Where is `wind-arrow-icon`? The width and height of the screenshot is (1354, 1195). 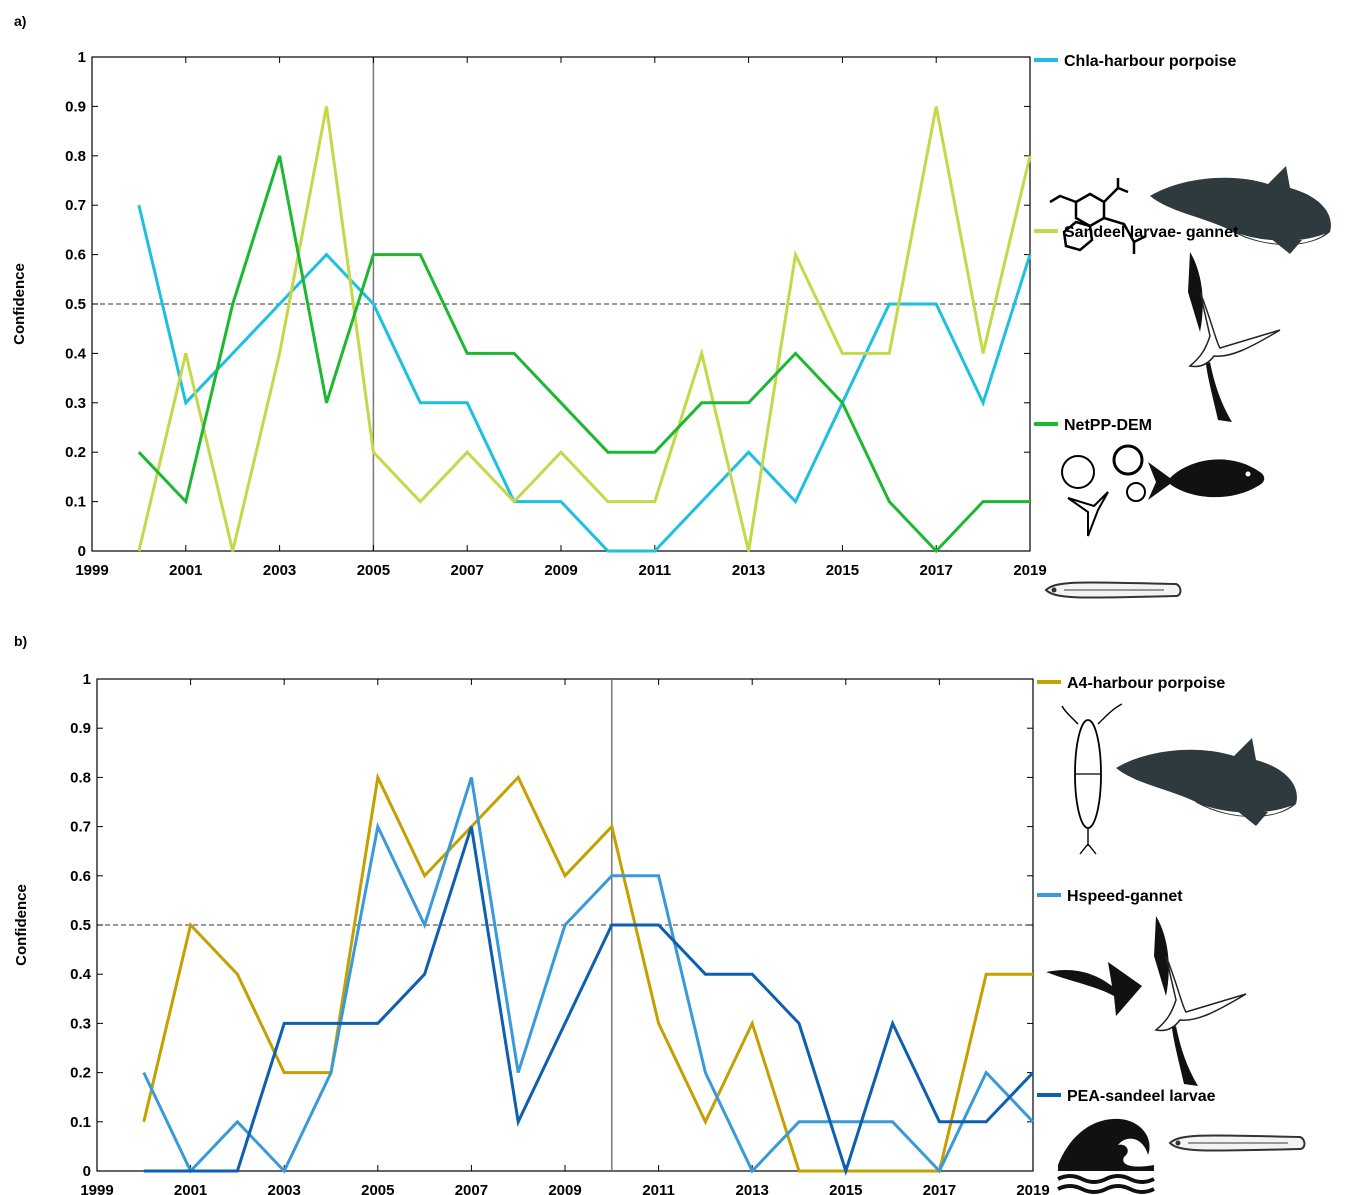 wind-arrow-icon is located at coordinates (1094, 989).